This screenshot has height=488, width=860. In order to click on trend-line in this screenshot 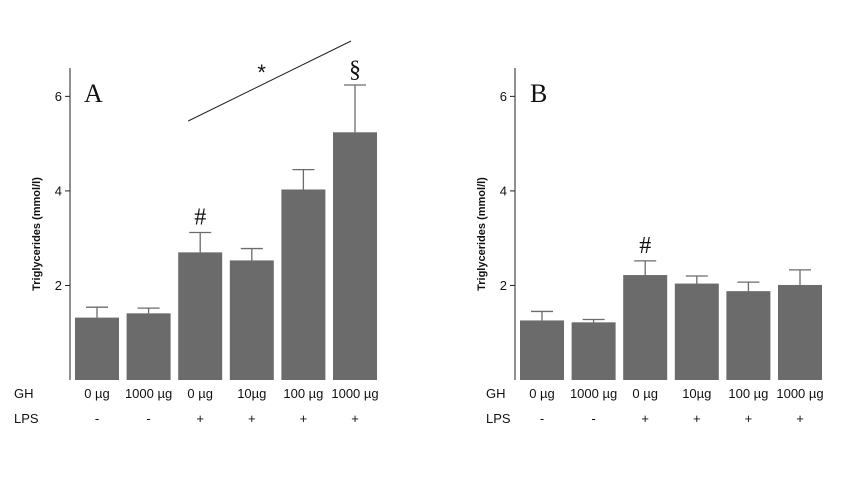, I will do `click(269, 81)`.